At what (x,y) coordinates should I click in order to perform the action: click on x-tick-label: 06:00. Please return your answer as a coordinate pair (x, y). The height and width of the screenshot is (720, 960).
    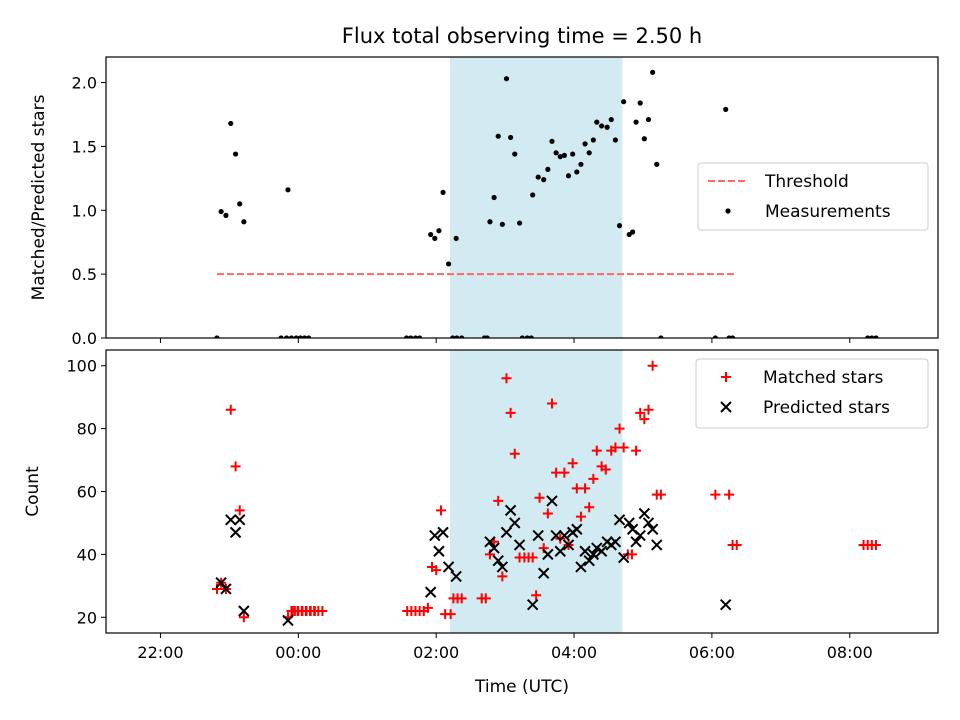
    Looking at the image, I should click on (712, 652).